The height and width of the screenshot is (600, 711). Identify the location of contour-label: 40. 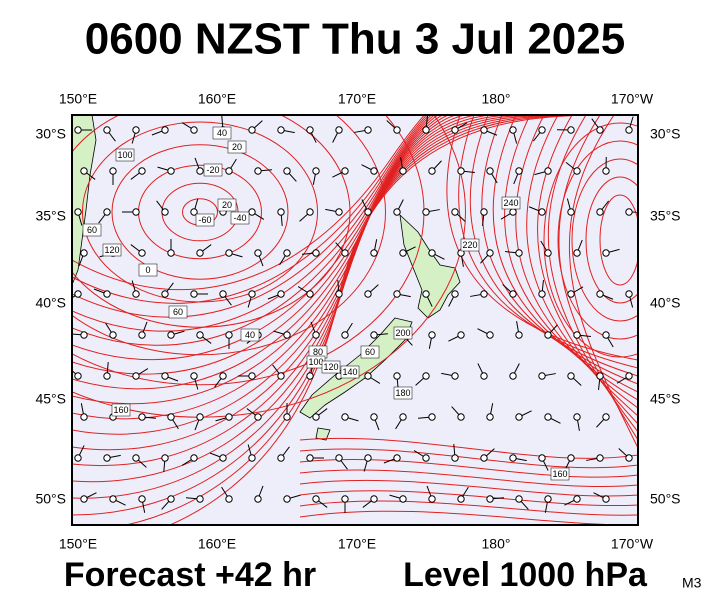
(250, 335).